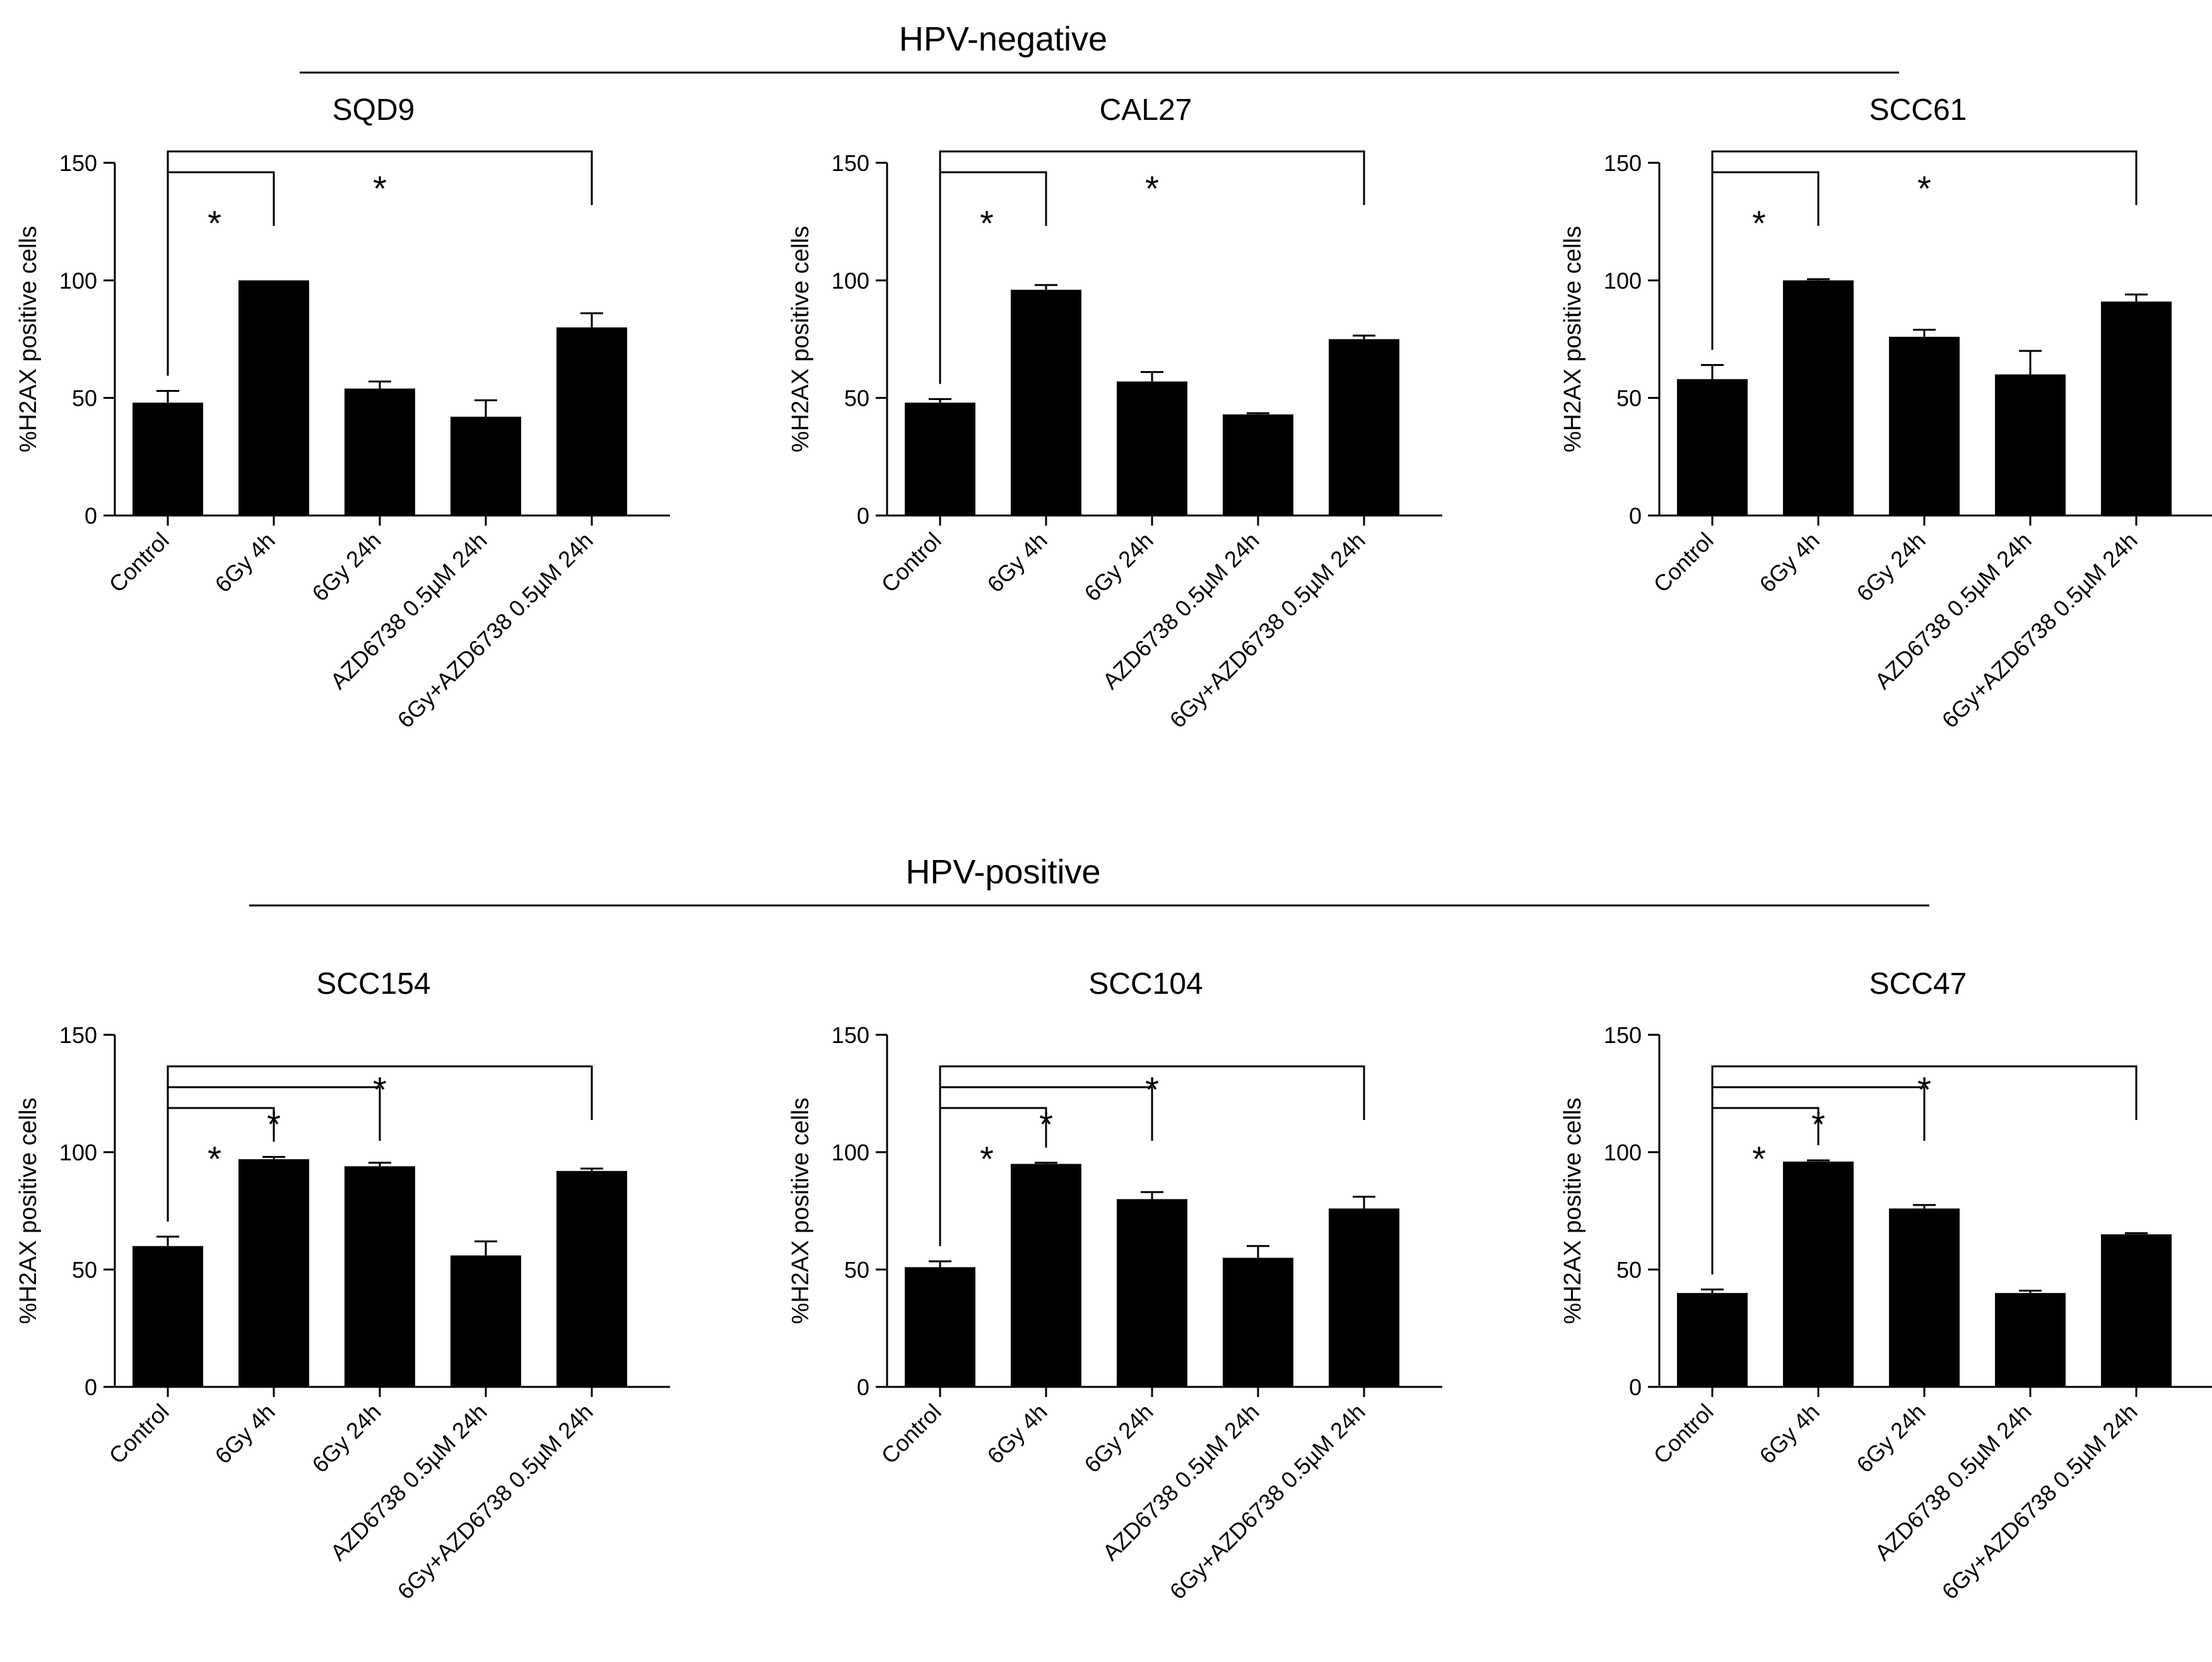  Describe the element at coordinates (1146, 110) in the screenshot. I see `chart-title: CAL27` at that location.